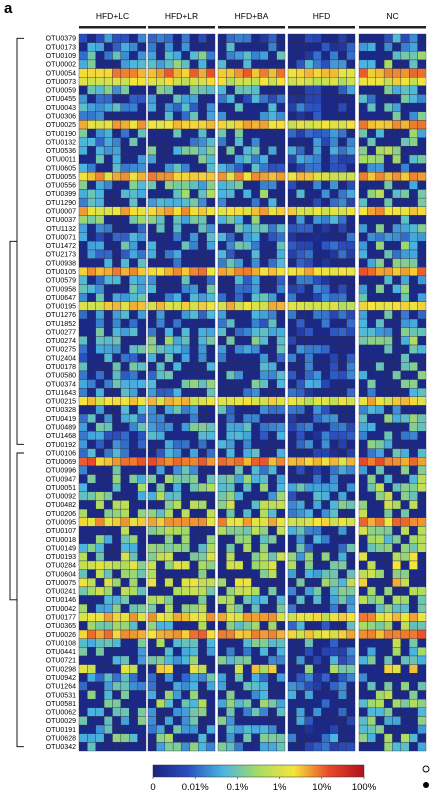  What do you see at coordinates (61, 643) in the screenshot?
I see `row-label: OTU0108` at bounding box center [61, 643].